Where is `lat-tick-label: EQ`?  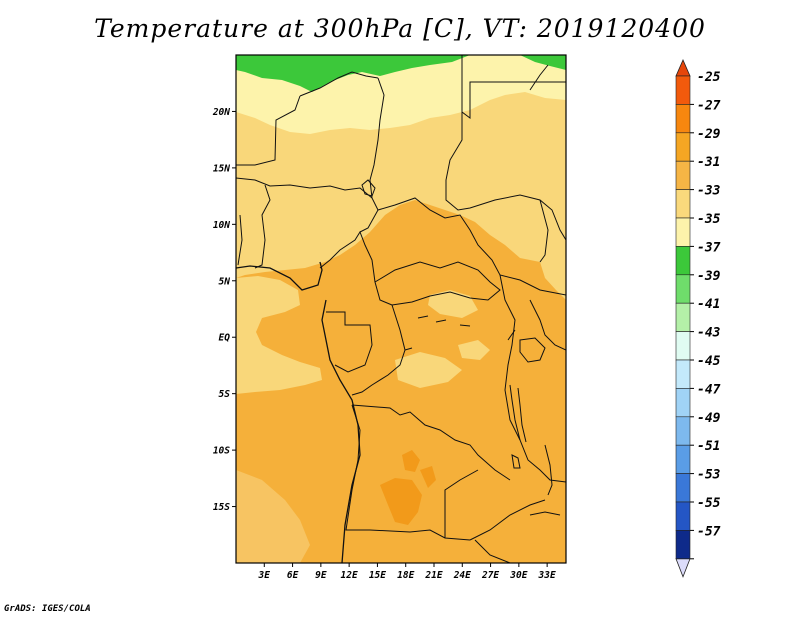
lat-tick-label: EQ is located at coordinates (225, 338).